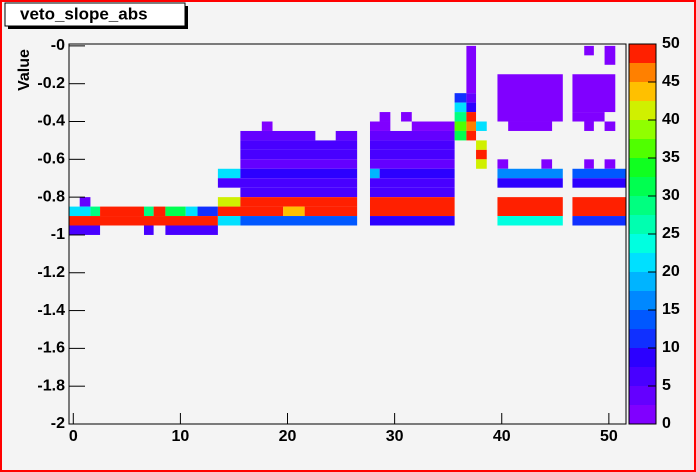 The image size is (696, 472). I want to click on x-tick-label: 50, so click(609, 436).